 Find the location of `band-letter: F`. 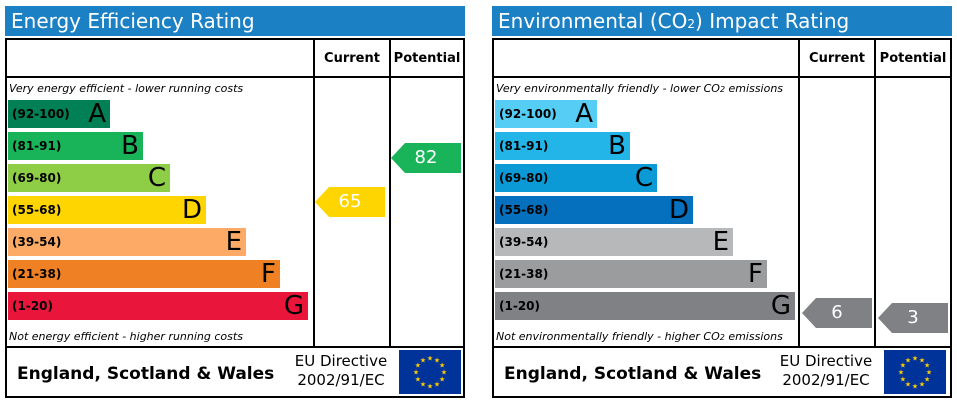

band-letter: F is located at coordinates (755, 274).